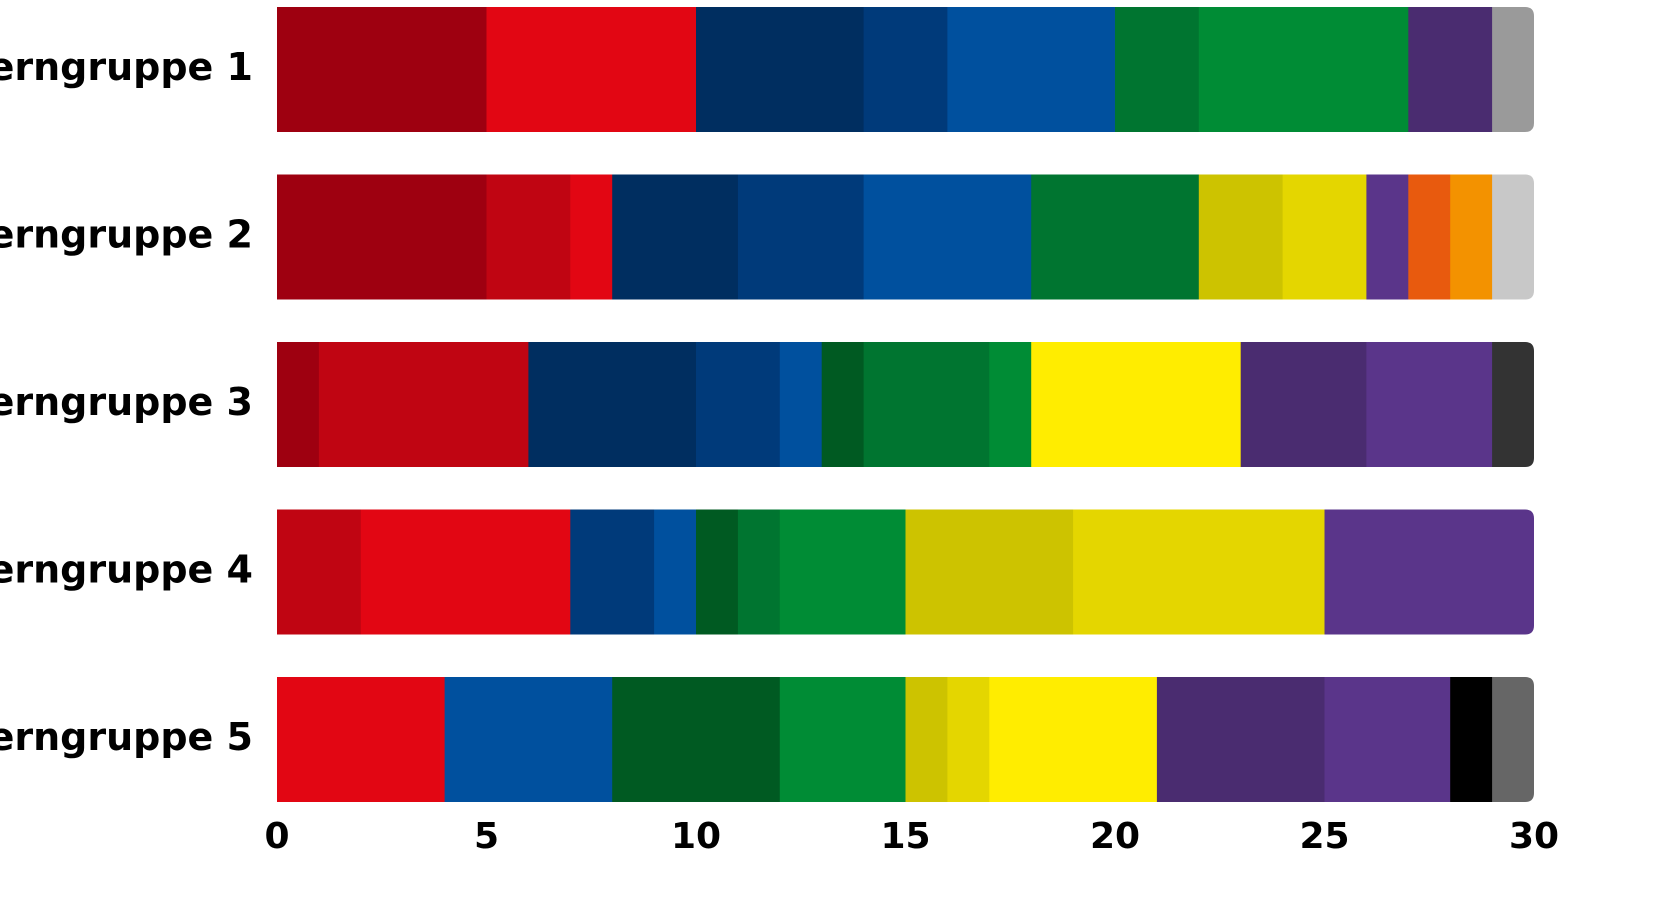 The height and width of the screenshot is (904, 1665). I want to click on row-label: Lerngruppe 3, so click(126, 402).